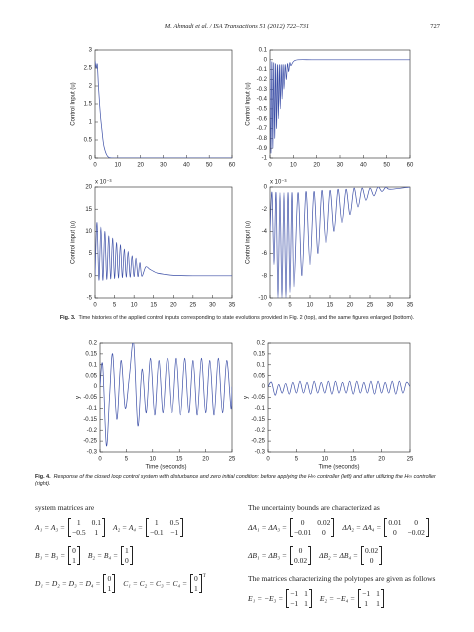 This screenshot has width=474, height=632. What do you see at coordinates (91, 254) in the screenshot?
I see `y-tick-label: 5` at bounding box center [91, 254].